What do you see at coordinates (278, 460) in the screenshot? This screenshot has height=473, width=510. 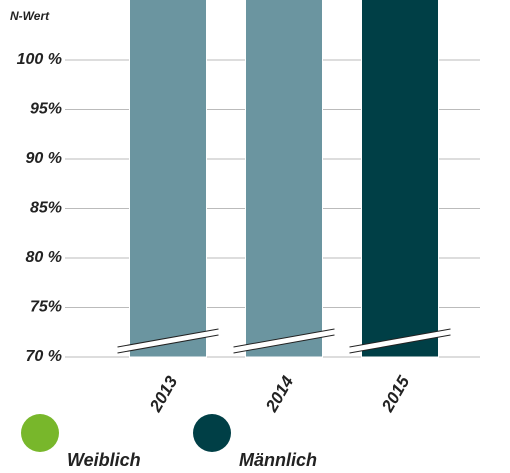 I see `legend-label: Männlich` at bounding box center [278, 460].